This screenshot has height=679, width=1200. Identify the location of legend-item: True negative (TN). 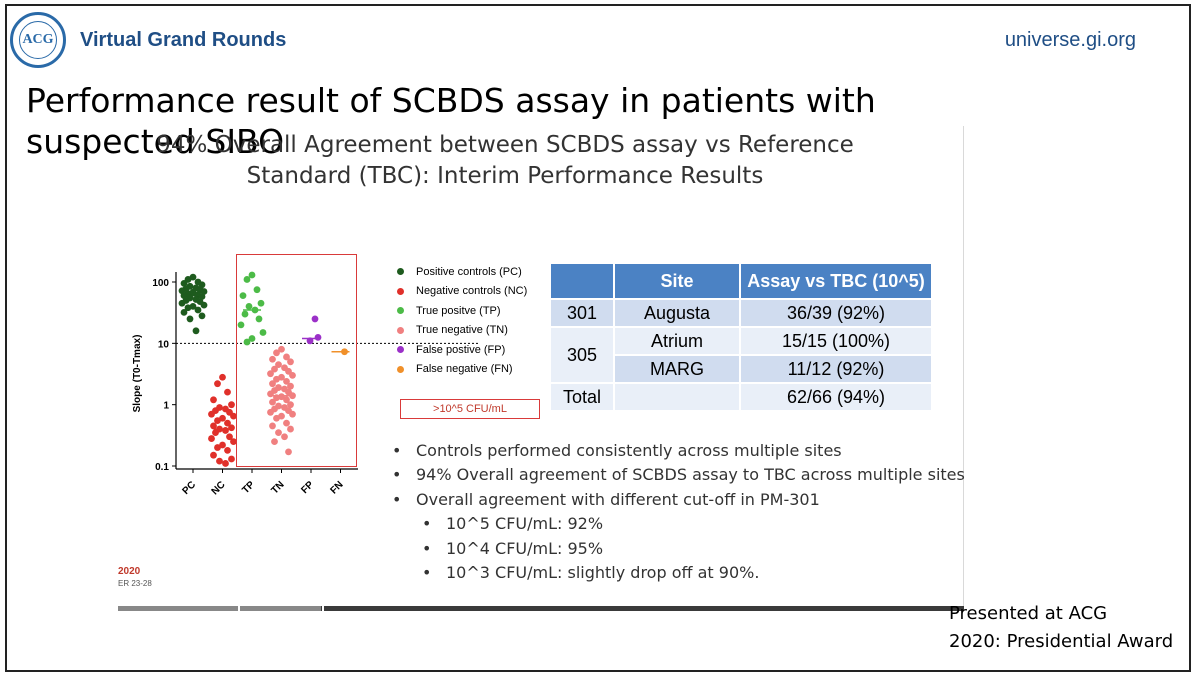
(462, 331).